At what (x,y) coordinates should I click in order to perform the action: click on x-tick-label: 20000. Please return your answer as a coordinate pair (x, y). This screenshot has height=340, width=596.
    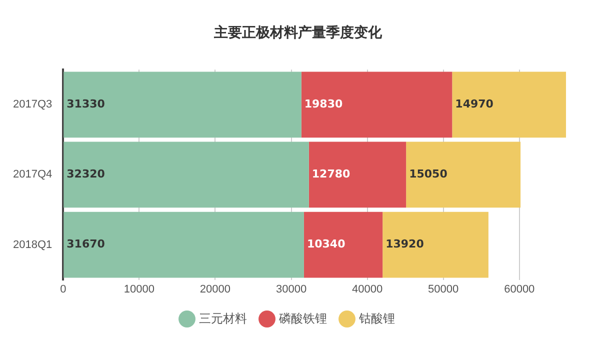
    Looking at the image, I should click on (215, 289).